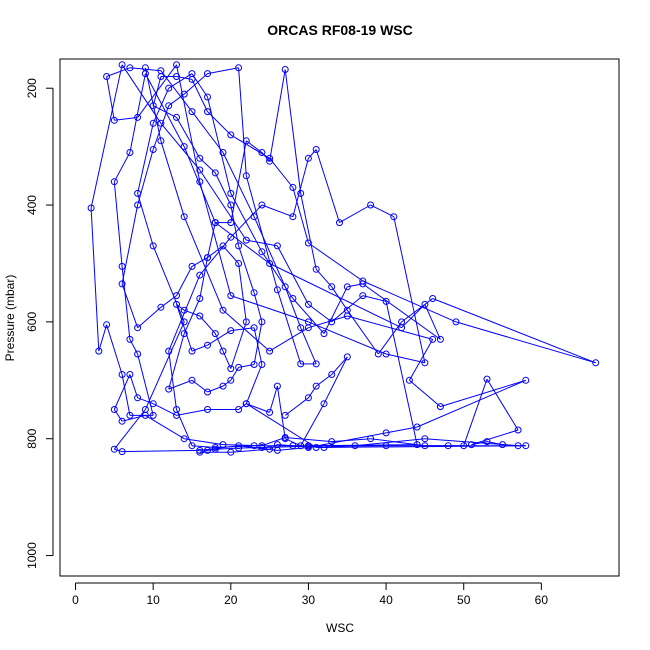 Image resolution: width=650 pixels, height=650 pixels. I want to click on x-axis-label: WSC, so click(340, 628).